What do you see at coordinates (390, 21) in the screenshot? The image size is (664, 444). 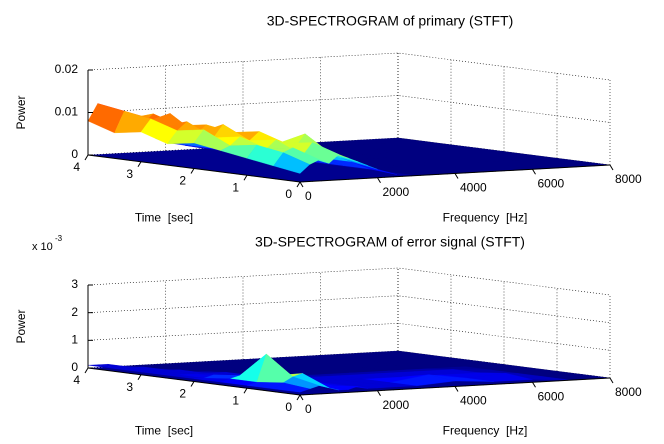 I see `chart-title: 3D-SPECTROGRAM of primary (STFT)` at bounding box center [390, 21].